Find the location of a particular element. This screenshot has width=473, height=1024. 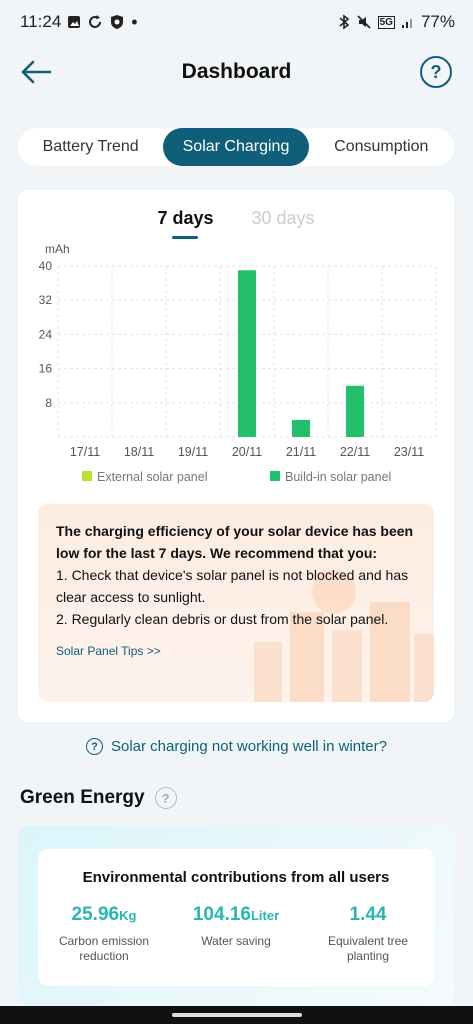

metric-value: 25.96 is located at coordinates (95, 914).